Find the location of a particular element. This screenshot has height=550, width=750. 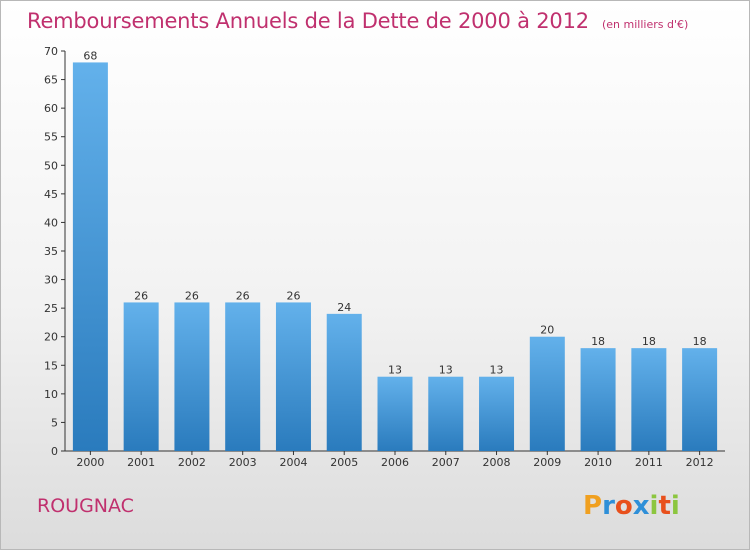

logo-letter: x is located at coordinates (641, 506).